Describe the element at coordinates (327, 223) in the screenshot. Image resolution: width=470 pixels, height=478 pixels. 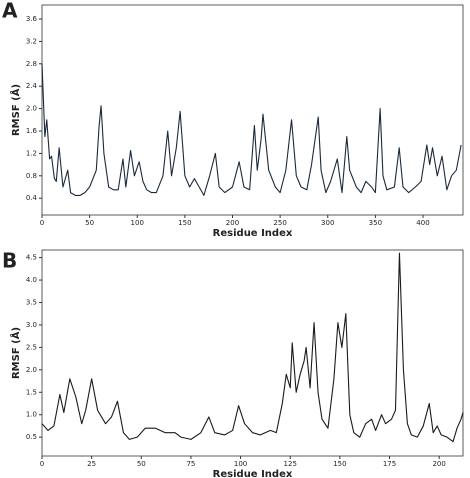
I see `x-tick-label: 300` at that location.